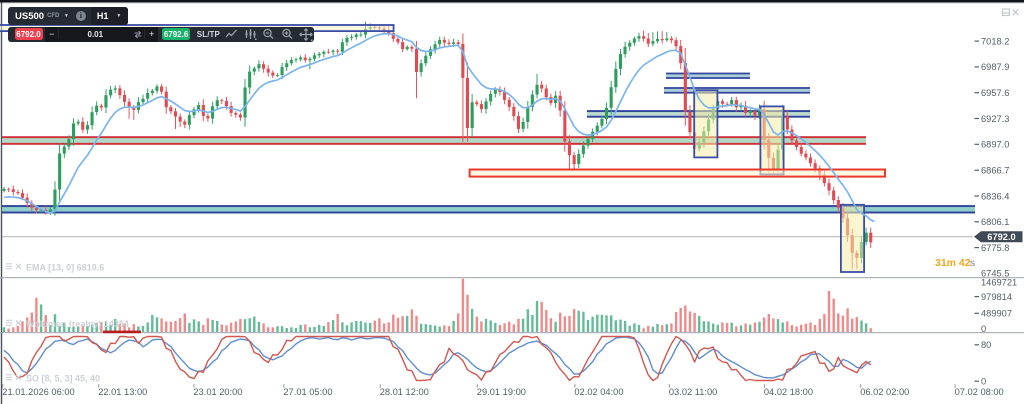 The height and width of the screenshot is (404, 1024). Describe the element at coordinates (995, 145) in the screenshot. I see `svg-text: 6897.0` at that location.